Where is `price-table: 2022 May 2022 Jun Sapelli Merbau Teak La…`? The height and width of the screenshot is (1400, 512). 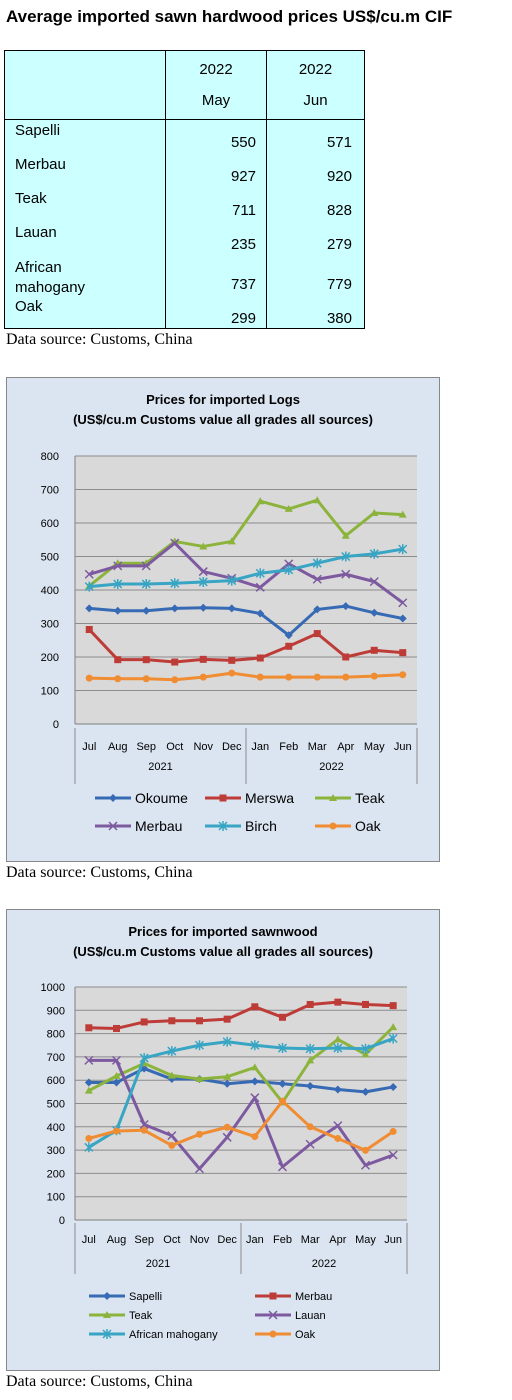
price-table: 2022 May 2022 Jun Sapelli Merbau Teak La… is located at coordinates (184, 189).